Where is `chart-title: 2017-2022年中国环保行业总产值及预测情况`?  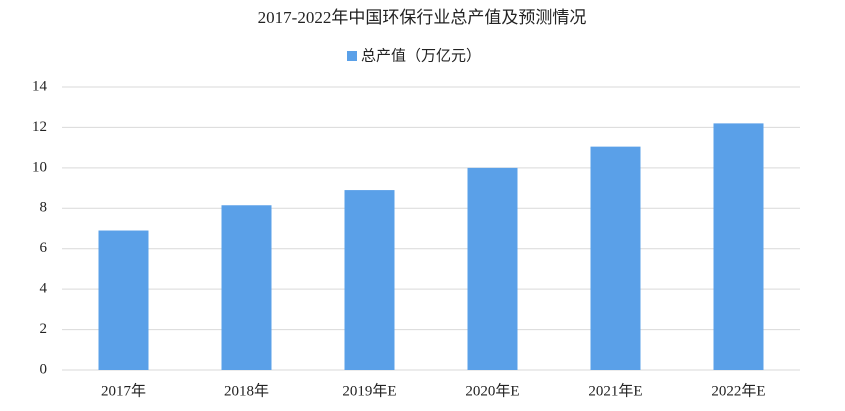 chart-title: 2017-2022年中国环保行业总产值及预测情况 is located at coordinates (422, 17).